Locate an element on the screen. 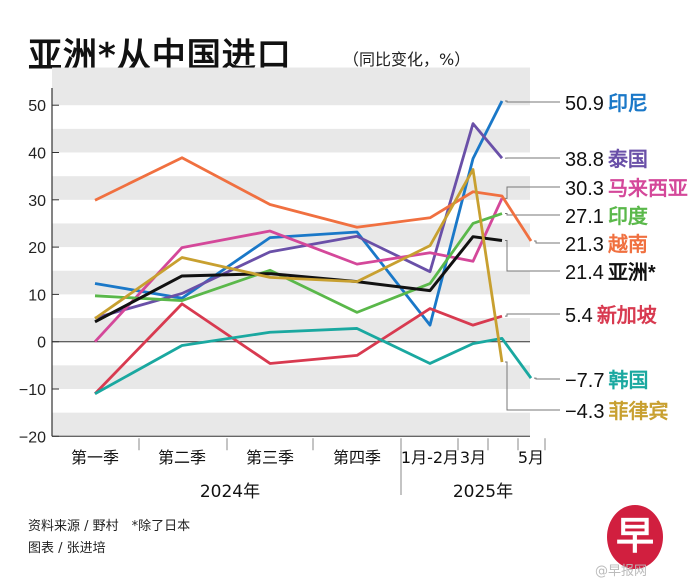 This screenshot has height=582, width=690. y-tick-label: 20 is located at coordinates (37, 248).